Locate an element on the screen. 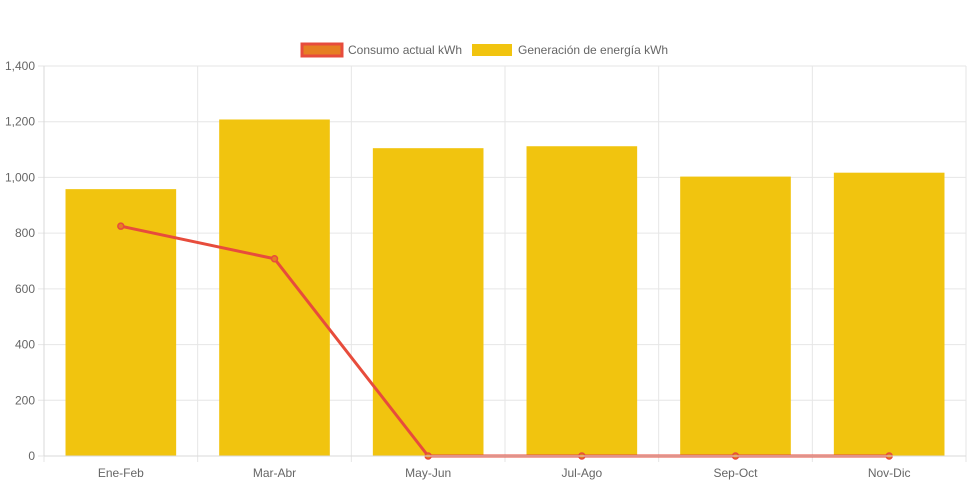 The width and height of the screenshot is (971, 485). x-tick-label: Mar-Abr is located at coordinates (274, 473).